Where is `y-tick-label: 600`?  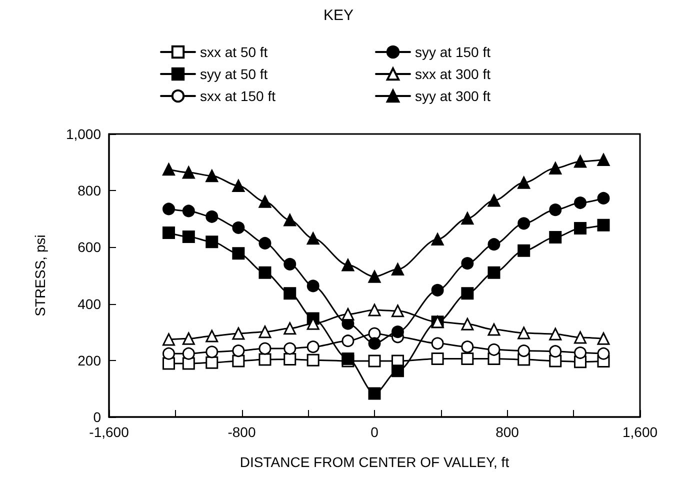 y-tick-label: 600 is located at coordinates (90, 247).